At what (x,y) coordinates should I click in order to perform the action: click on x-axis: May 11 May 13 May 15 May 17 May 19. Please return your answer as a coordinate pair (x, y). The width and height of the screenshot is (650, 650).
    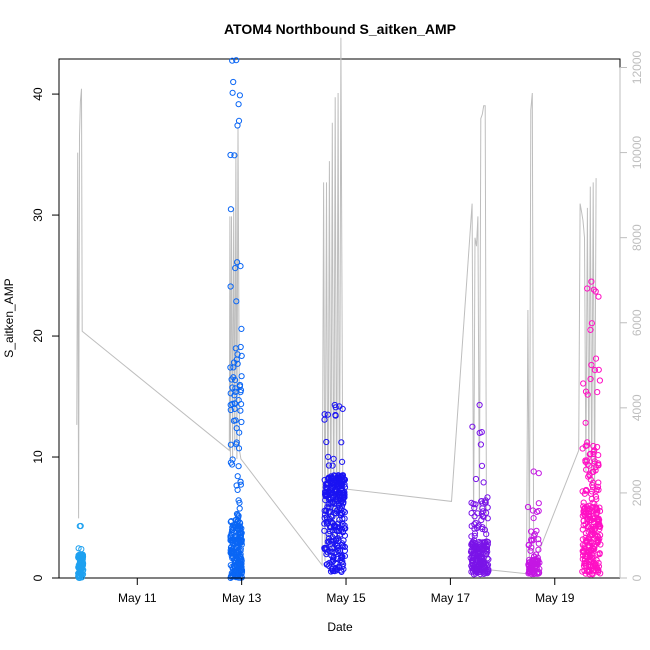
    Looking at the image, I should click on (346, 591).